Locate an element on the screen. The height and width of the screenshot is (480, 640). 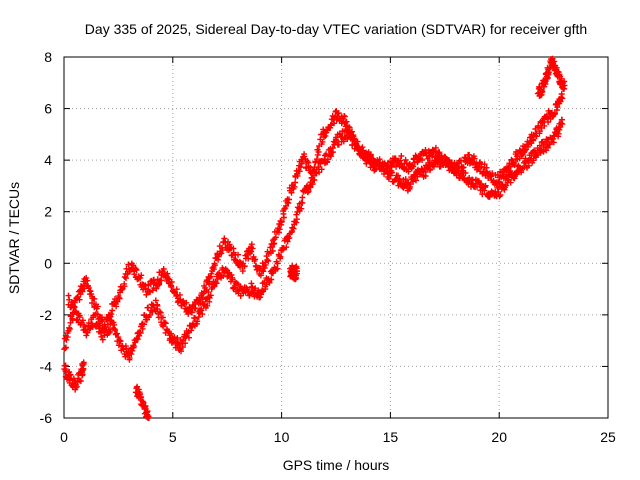
y-tick-label: 0 is located at coordinates (48, 263).